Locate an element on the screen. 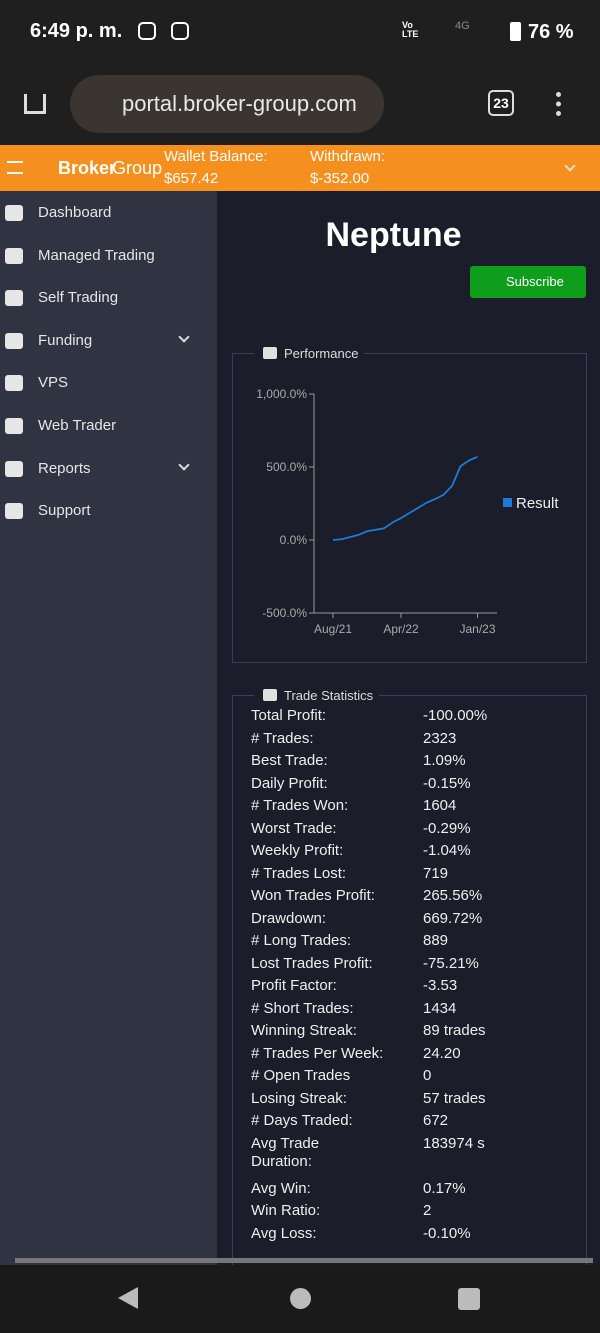  withdrawn-value: $-352.00 is located at coordinates (340, 178).